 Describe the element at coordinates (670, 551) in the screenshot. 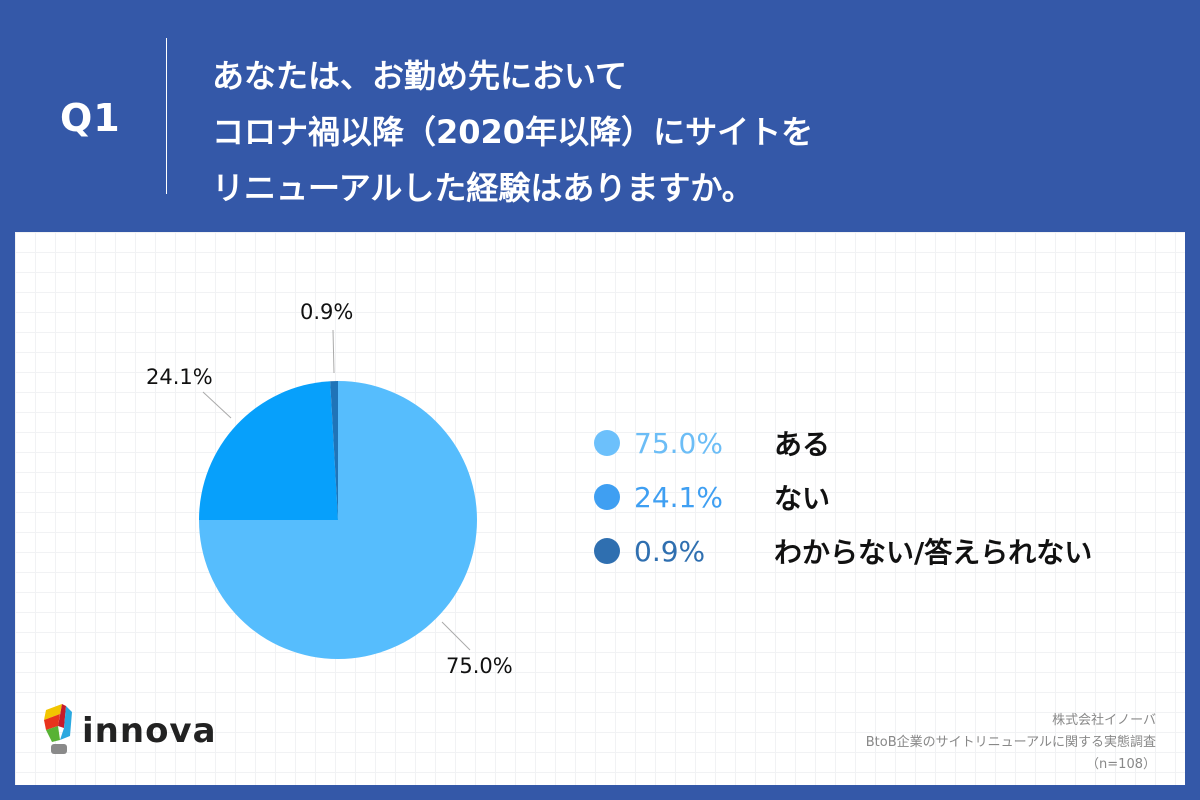

I see `legend-percent: 0.9%` at that location.